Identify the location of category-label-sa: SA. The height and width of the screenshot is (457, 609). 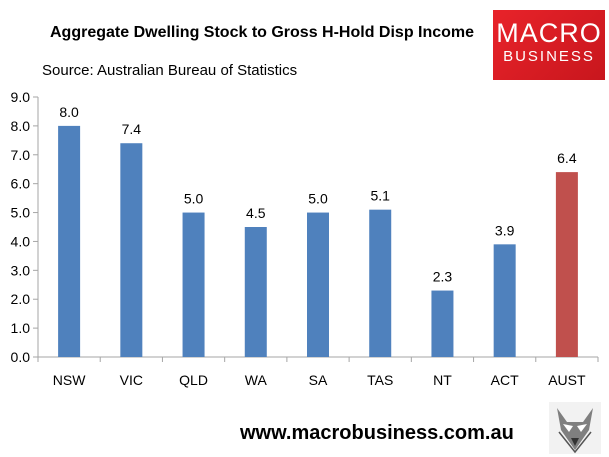
(318, 380).